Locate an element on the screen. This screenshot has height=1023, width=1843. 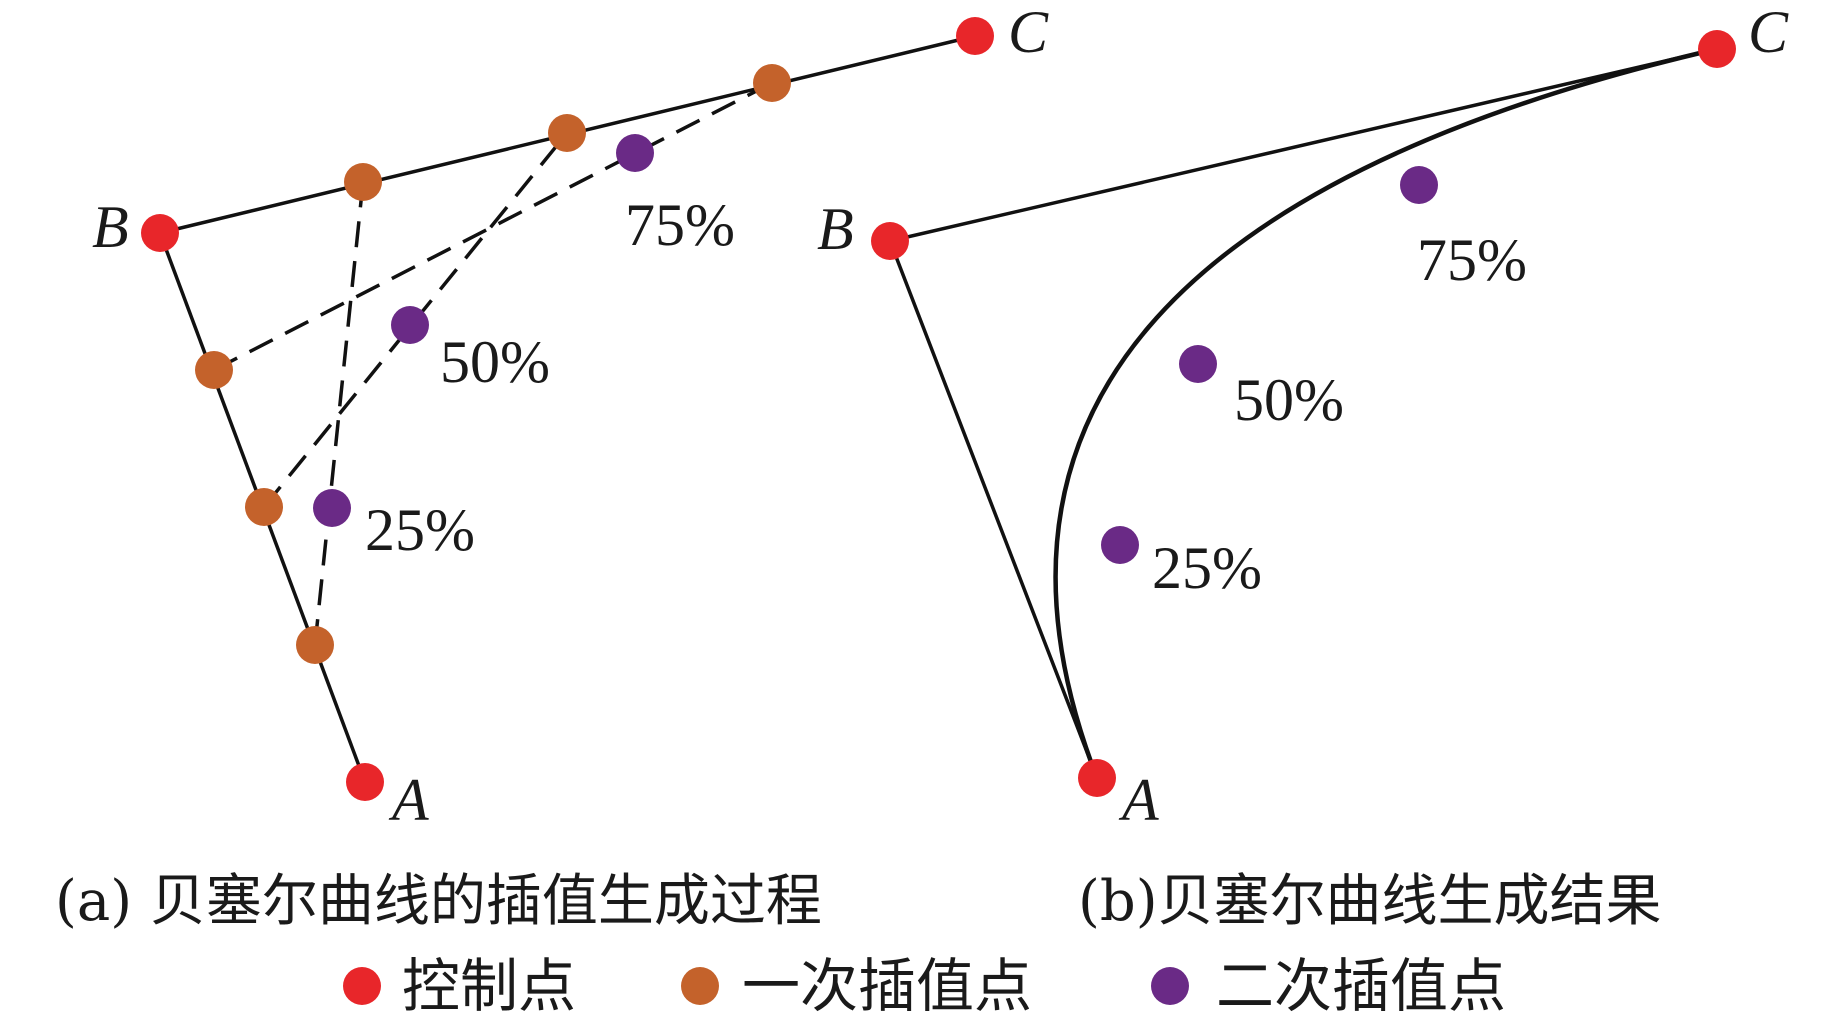
panel-a-pct-25: 25% is located at coordinates (420, 530).